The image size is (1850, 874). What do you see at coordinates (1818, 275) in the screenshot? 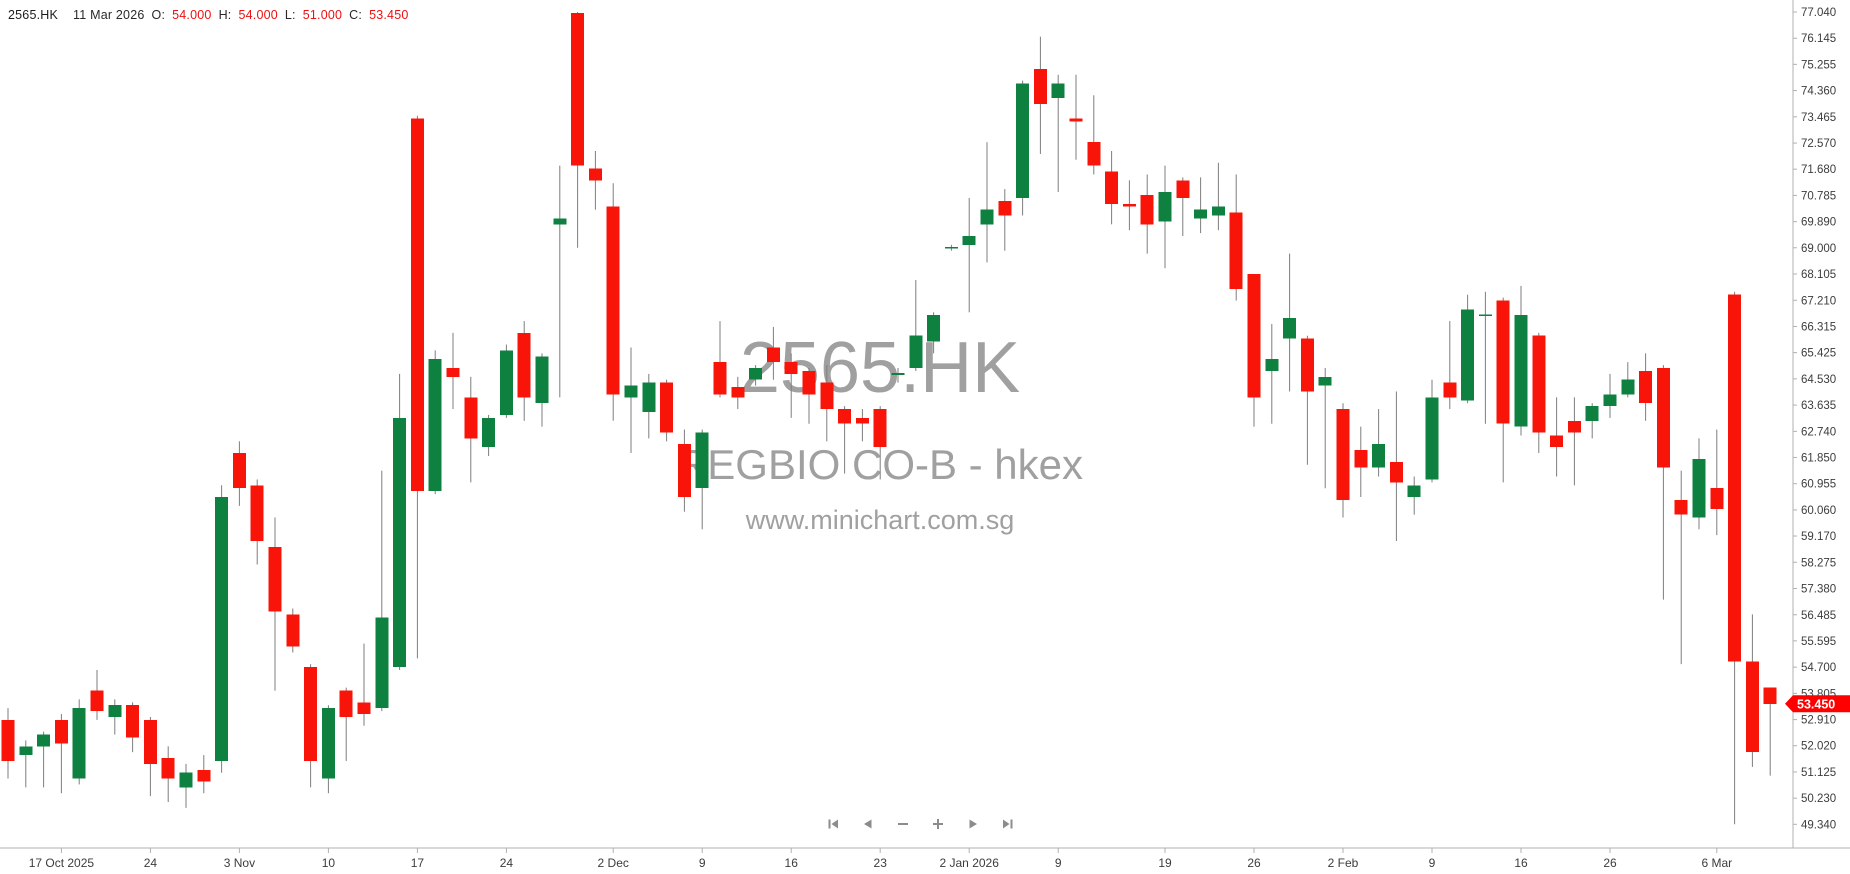
I see `y-tick-label: 68.105` at bounding box center [1818, 275].